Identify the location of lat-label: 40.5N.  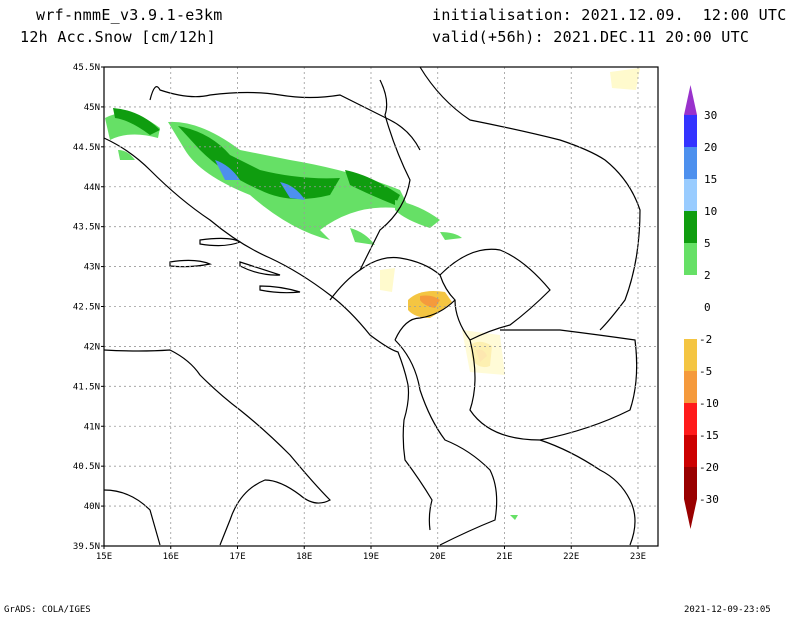
(86, 467).